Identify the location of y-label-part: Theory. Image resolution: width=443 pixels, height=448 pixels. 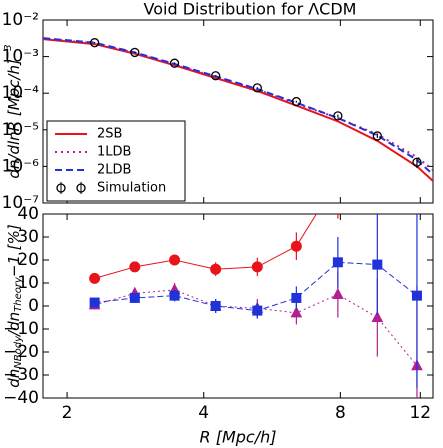
(18, 294).